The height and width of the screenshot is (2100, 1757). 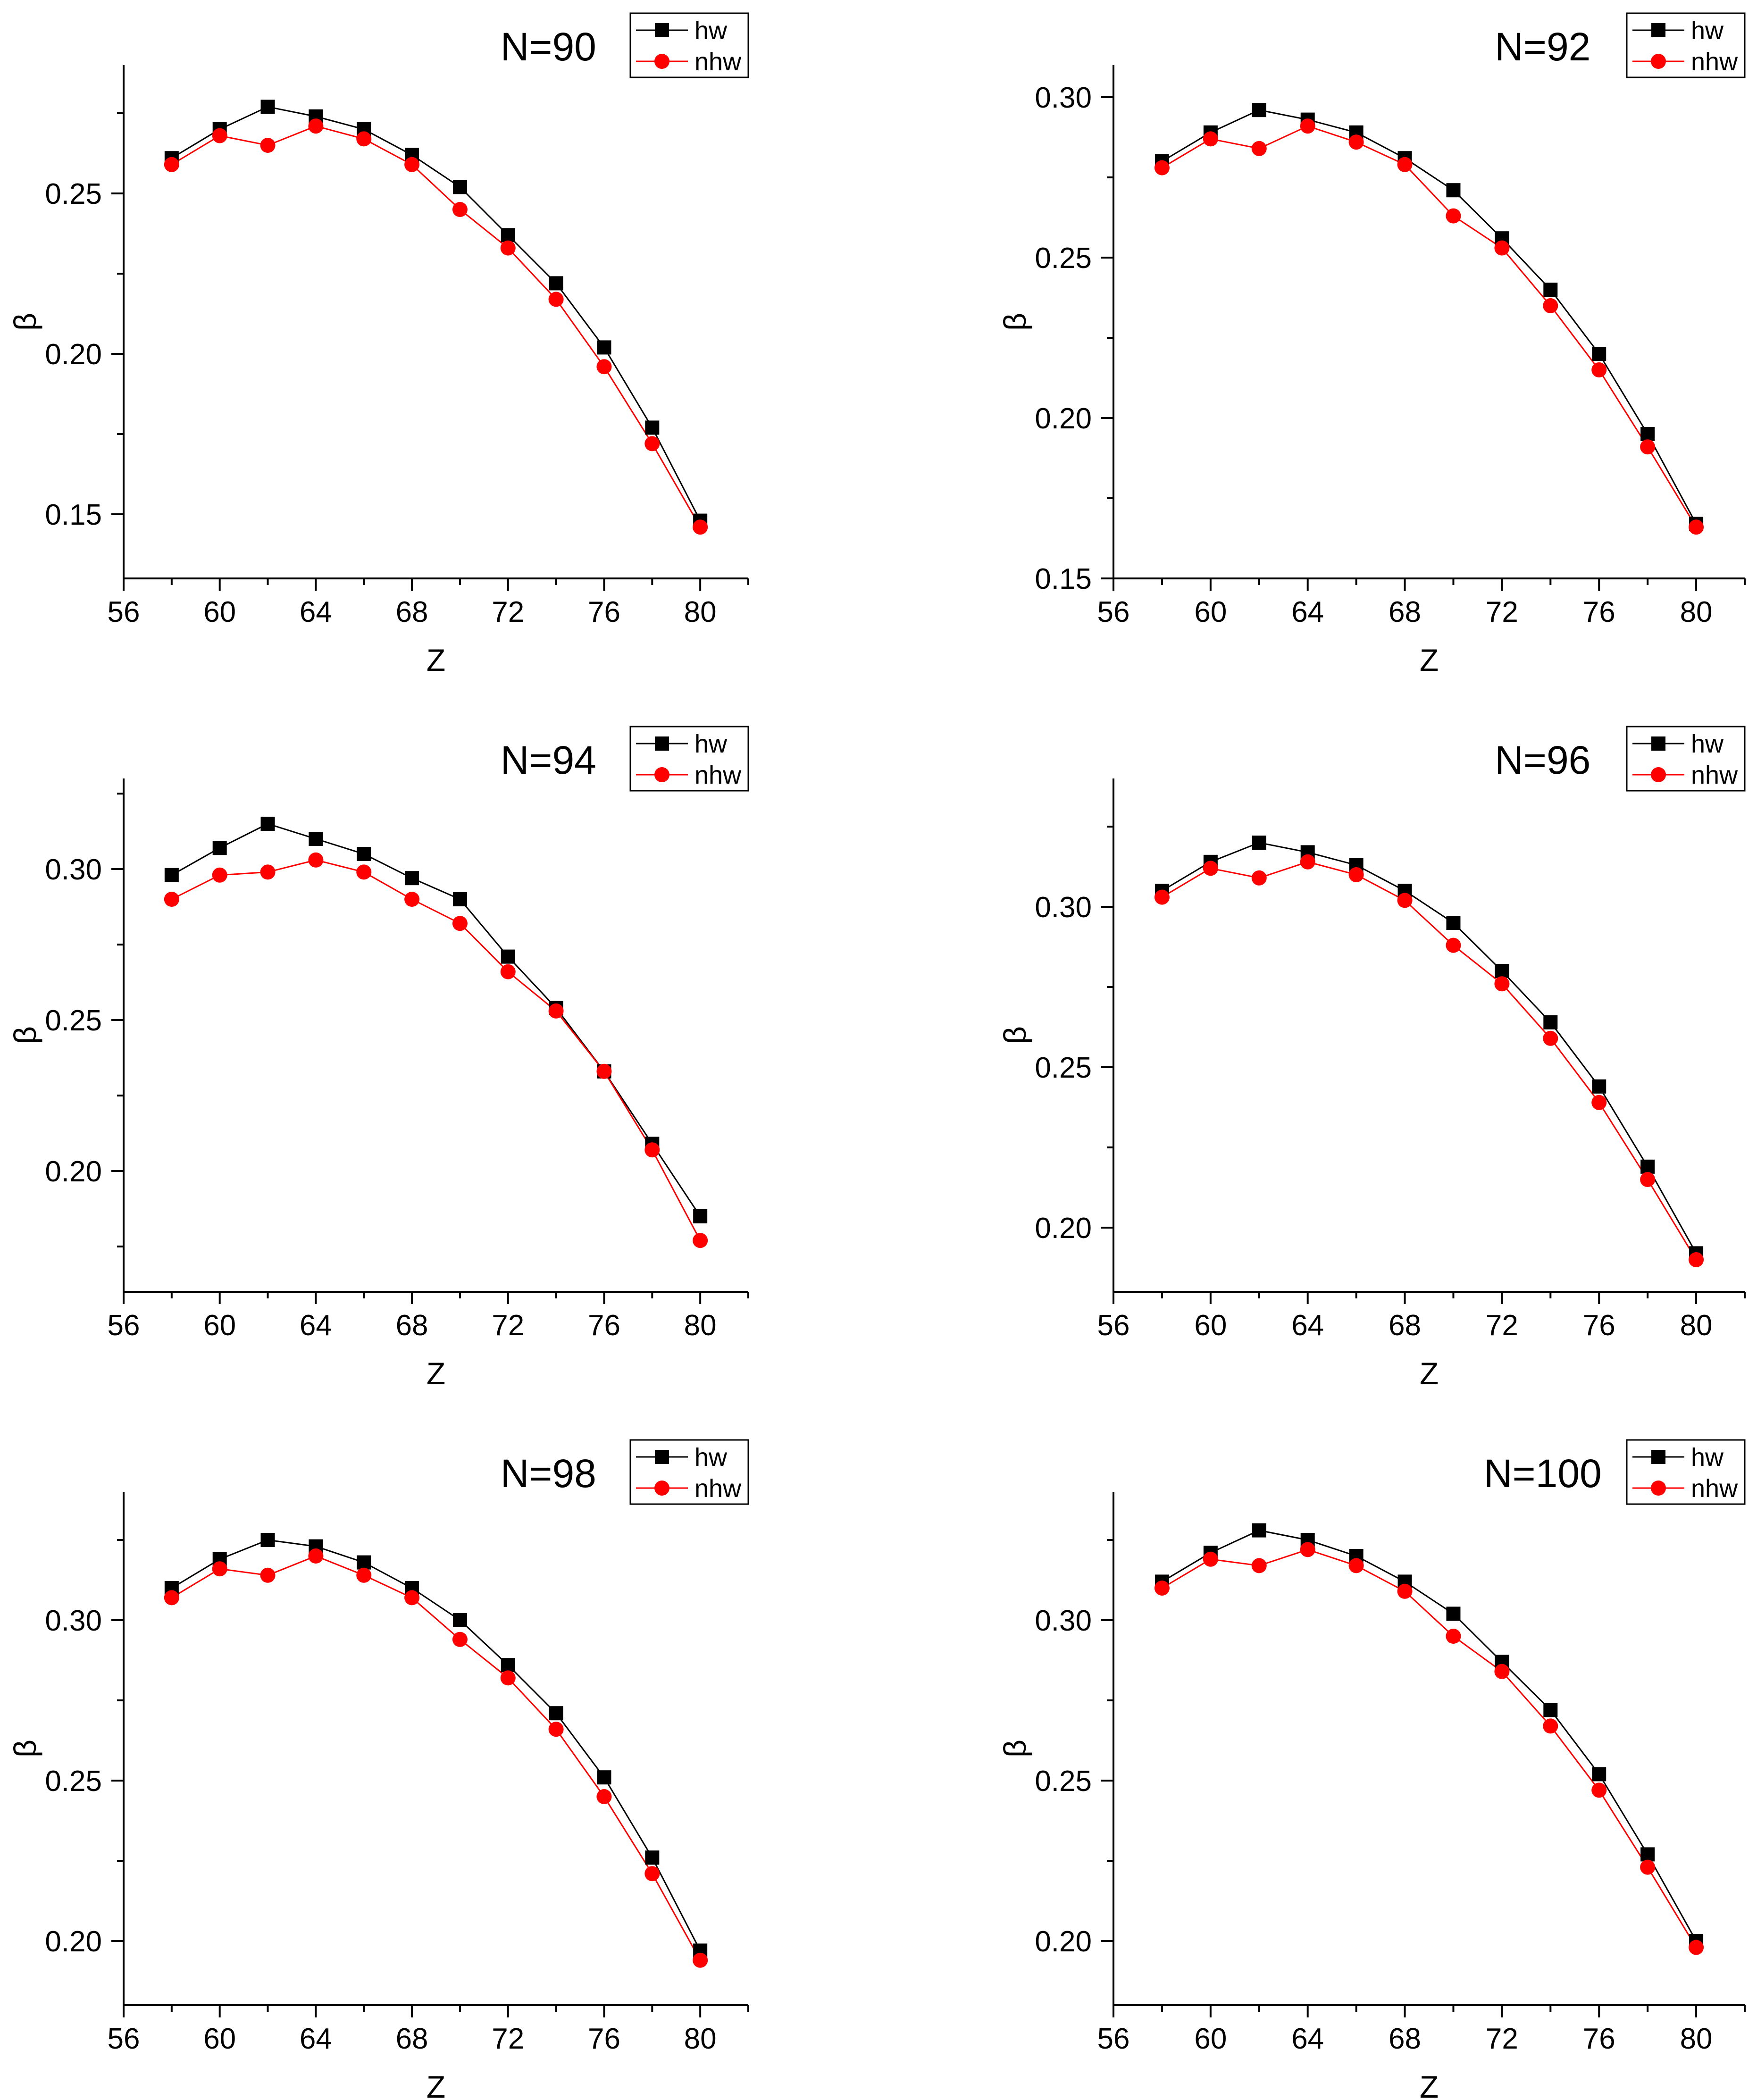 What do you see at coordinates (1542, 47) in the screenshot?
I see `panel-title: N=92` at bounding box center [1542, 47].